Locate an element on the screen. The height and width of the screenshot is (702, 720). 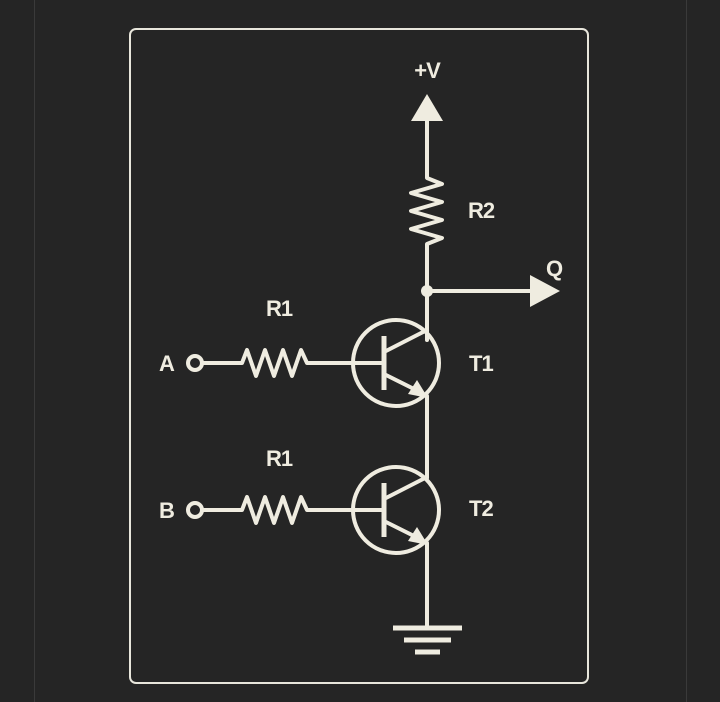
resistor-r1-b-label: R1 is located at coordinates (279, 458).